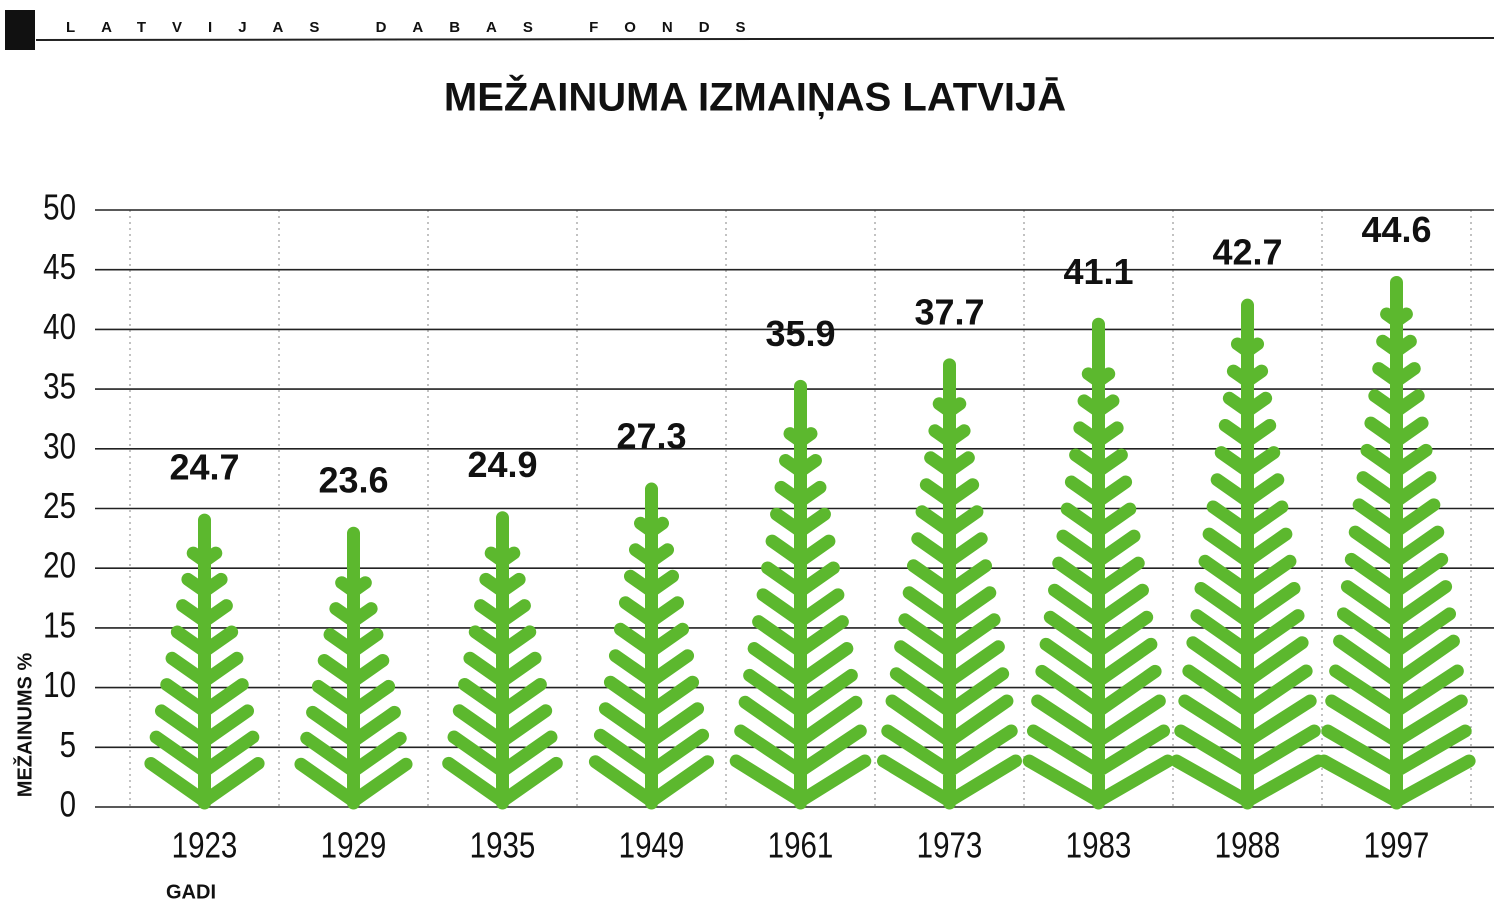 Image resolution: width=1494 pixels, height=907 pixels. I want to click on data-label: 41.1, so click(1098, 271).